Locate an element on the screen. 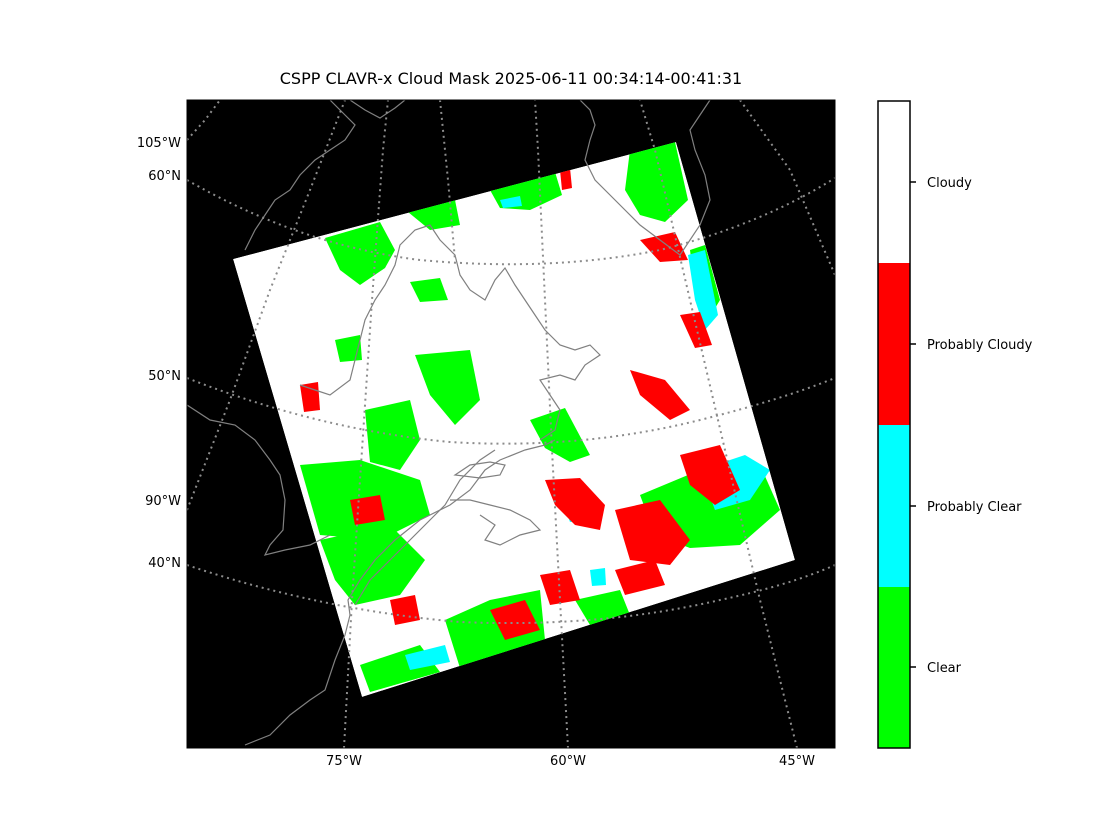  colorbar-label-probably-clear: Probably Clear is located at coordinates (974, 507).